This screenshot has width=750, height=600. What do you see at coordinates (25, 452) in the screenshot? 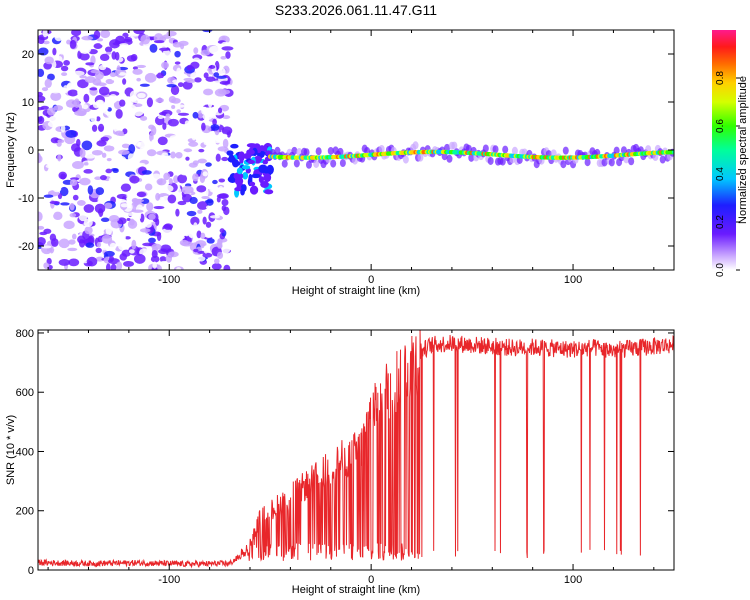
I see `y-tick-label: 400` at bounding box center [25, 452].